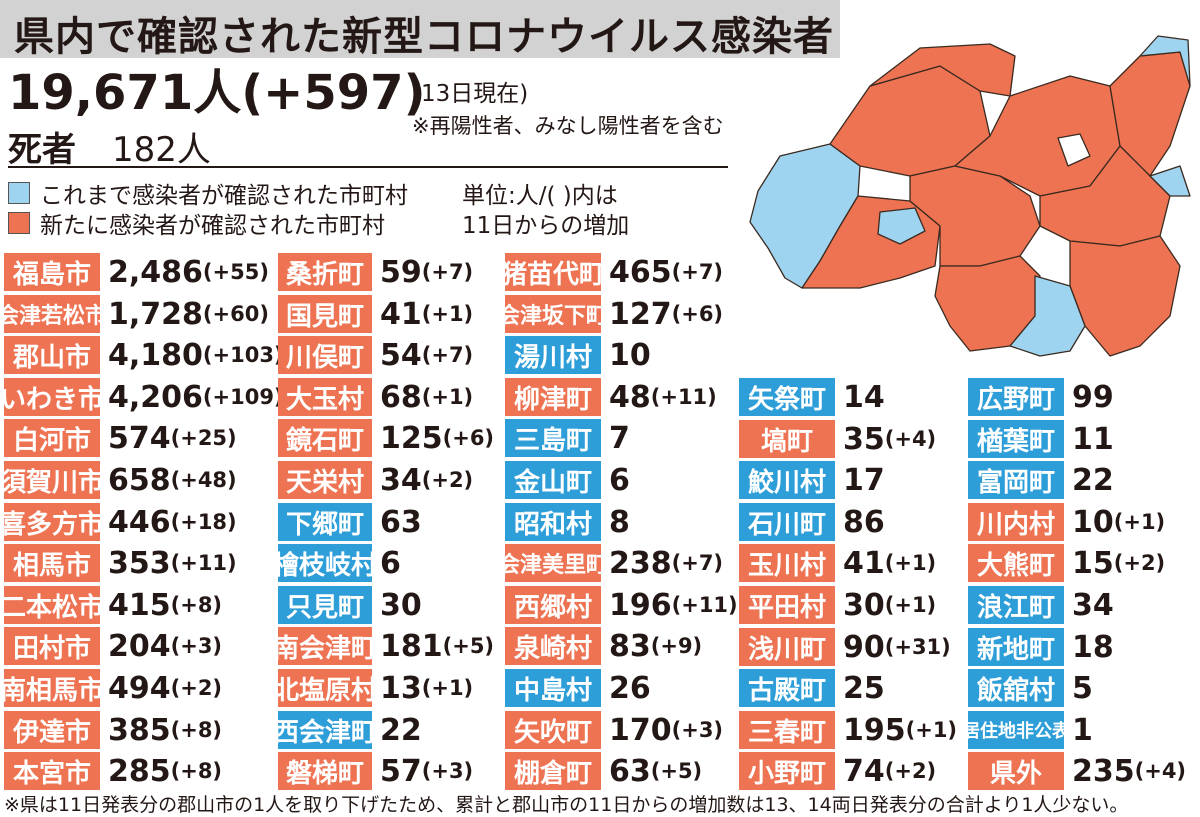 This screenshot has height=817, width=1200. I want to click on unit-note-1: 単位:人/( )内は, so click(540, 196).